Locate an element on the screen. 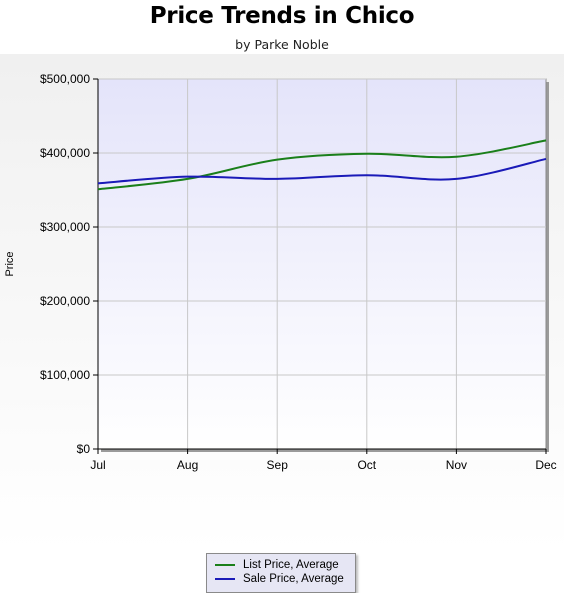 The width and height of the screenshot is (564, 593). legend-label-sale-price: Sale Price, Average is located at coordinates (293, 579).